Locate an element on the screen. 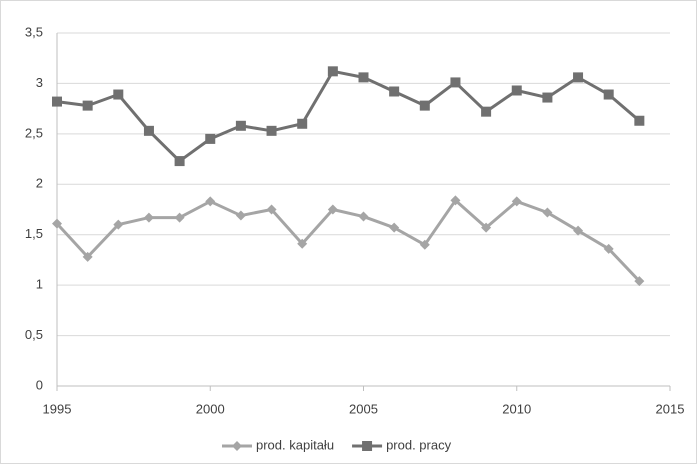 This screenshot has height=464, width=697. y-tick-label: 1,5 is located at coordinates (34, 233).